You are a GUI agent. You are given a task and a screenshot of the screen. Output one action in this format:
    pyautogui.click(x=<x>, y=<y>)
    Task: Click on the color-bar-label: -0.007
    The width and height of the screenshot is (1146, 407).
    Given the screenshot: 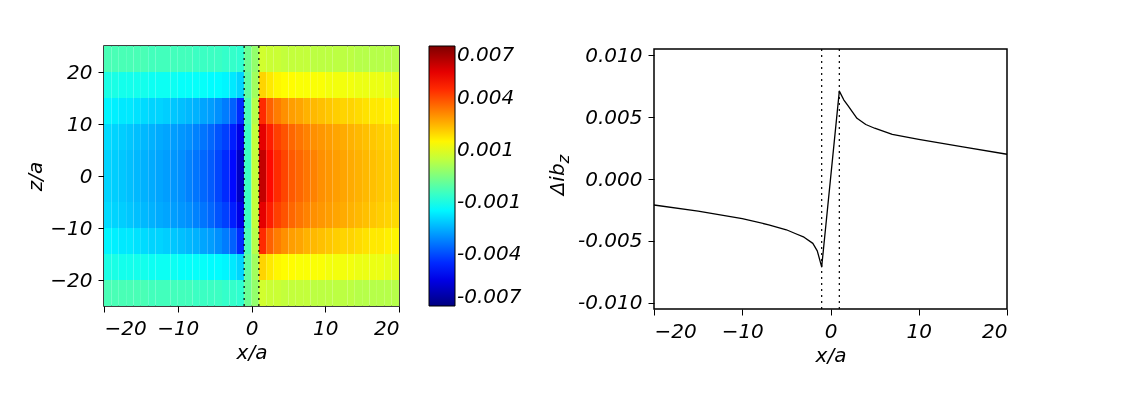 What is the action you would take?
    pyautogui.click(x=489, y=296)
    